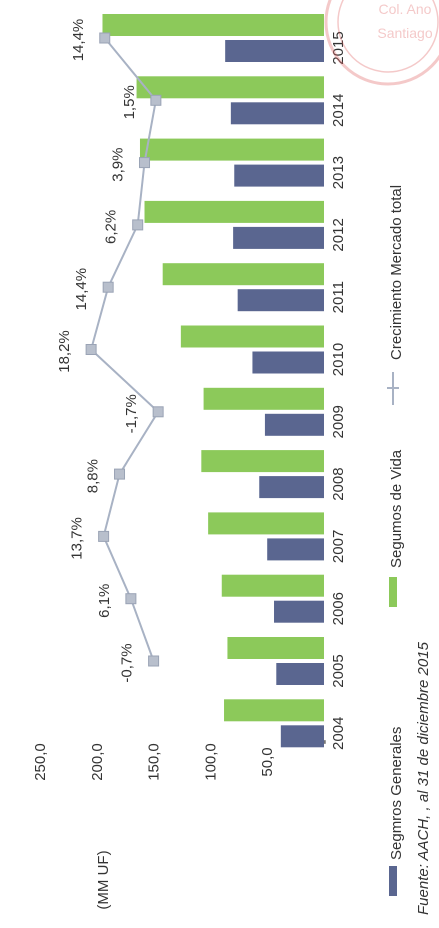 Image resolution: width=439 pixels, height=928 pixels. Describe the element at coordinates (97, 762) in the screenshot. I see `value-tick-label: 200,0` at that location.